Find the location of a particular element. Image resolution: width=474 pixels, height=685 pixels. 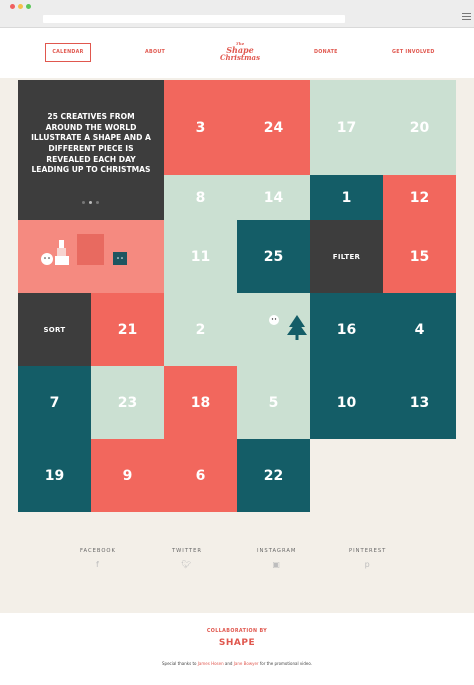

day-tile-14: 14 is located at coordinates (273, 197).